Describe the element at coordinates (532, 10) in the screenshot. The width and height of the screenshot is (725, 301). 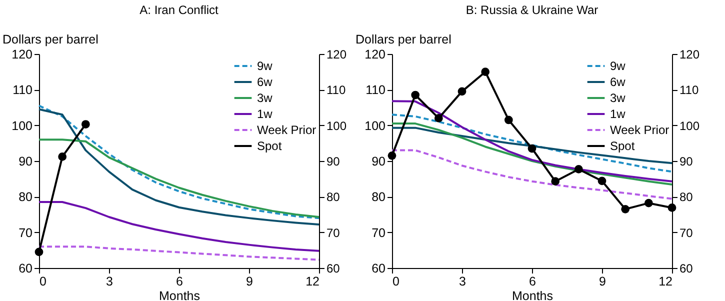
I see `chart-title: B: Russia & Ukraine War` at that location.